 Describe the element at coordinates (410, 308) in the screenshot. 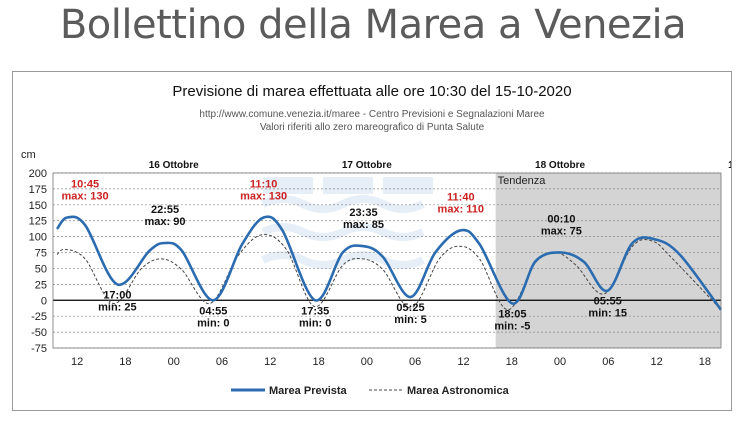

I see `annotation-time: 05:25` at that location.